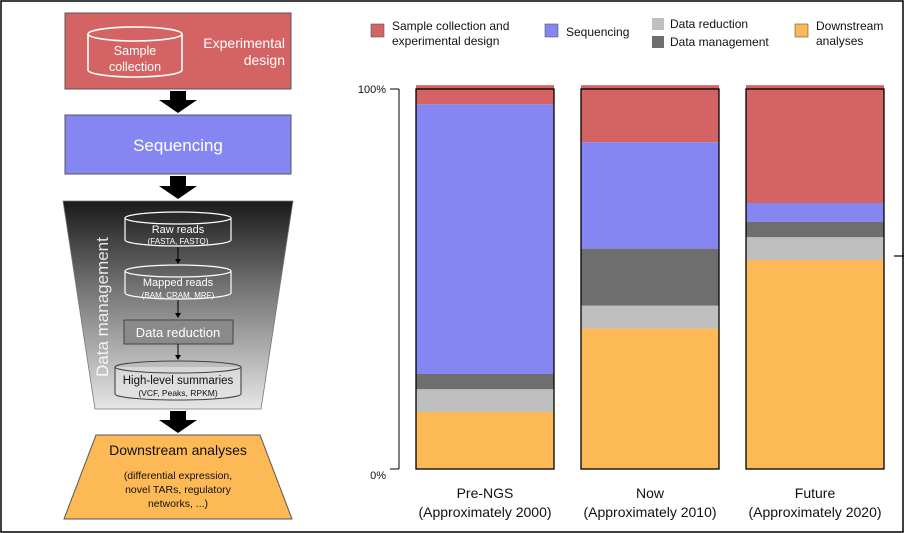 Image resolution: width=904 pixels, height=533 pixels. I want to click on mapped-reads-title: Mapped reads, so click(178, 283).